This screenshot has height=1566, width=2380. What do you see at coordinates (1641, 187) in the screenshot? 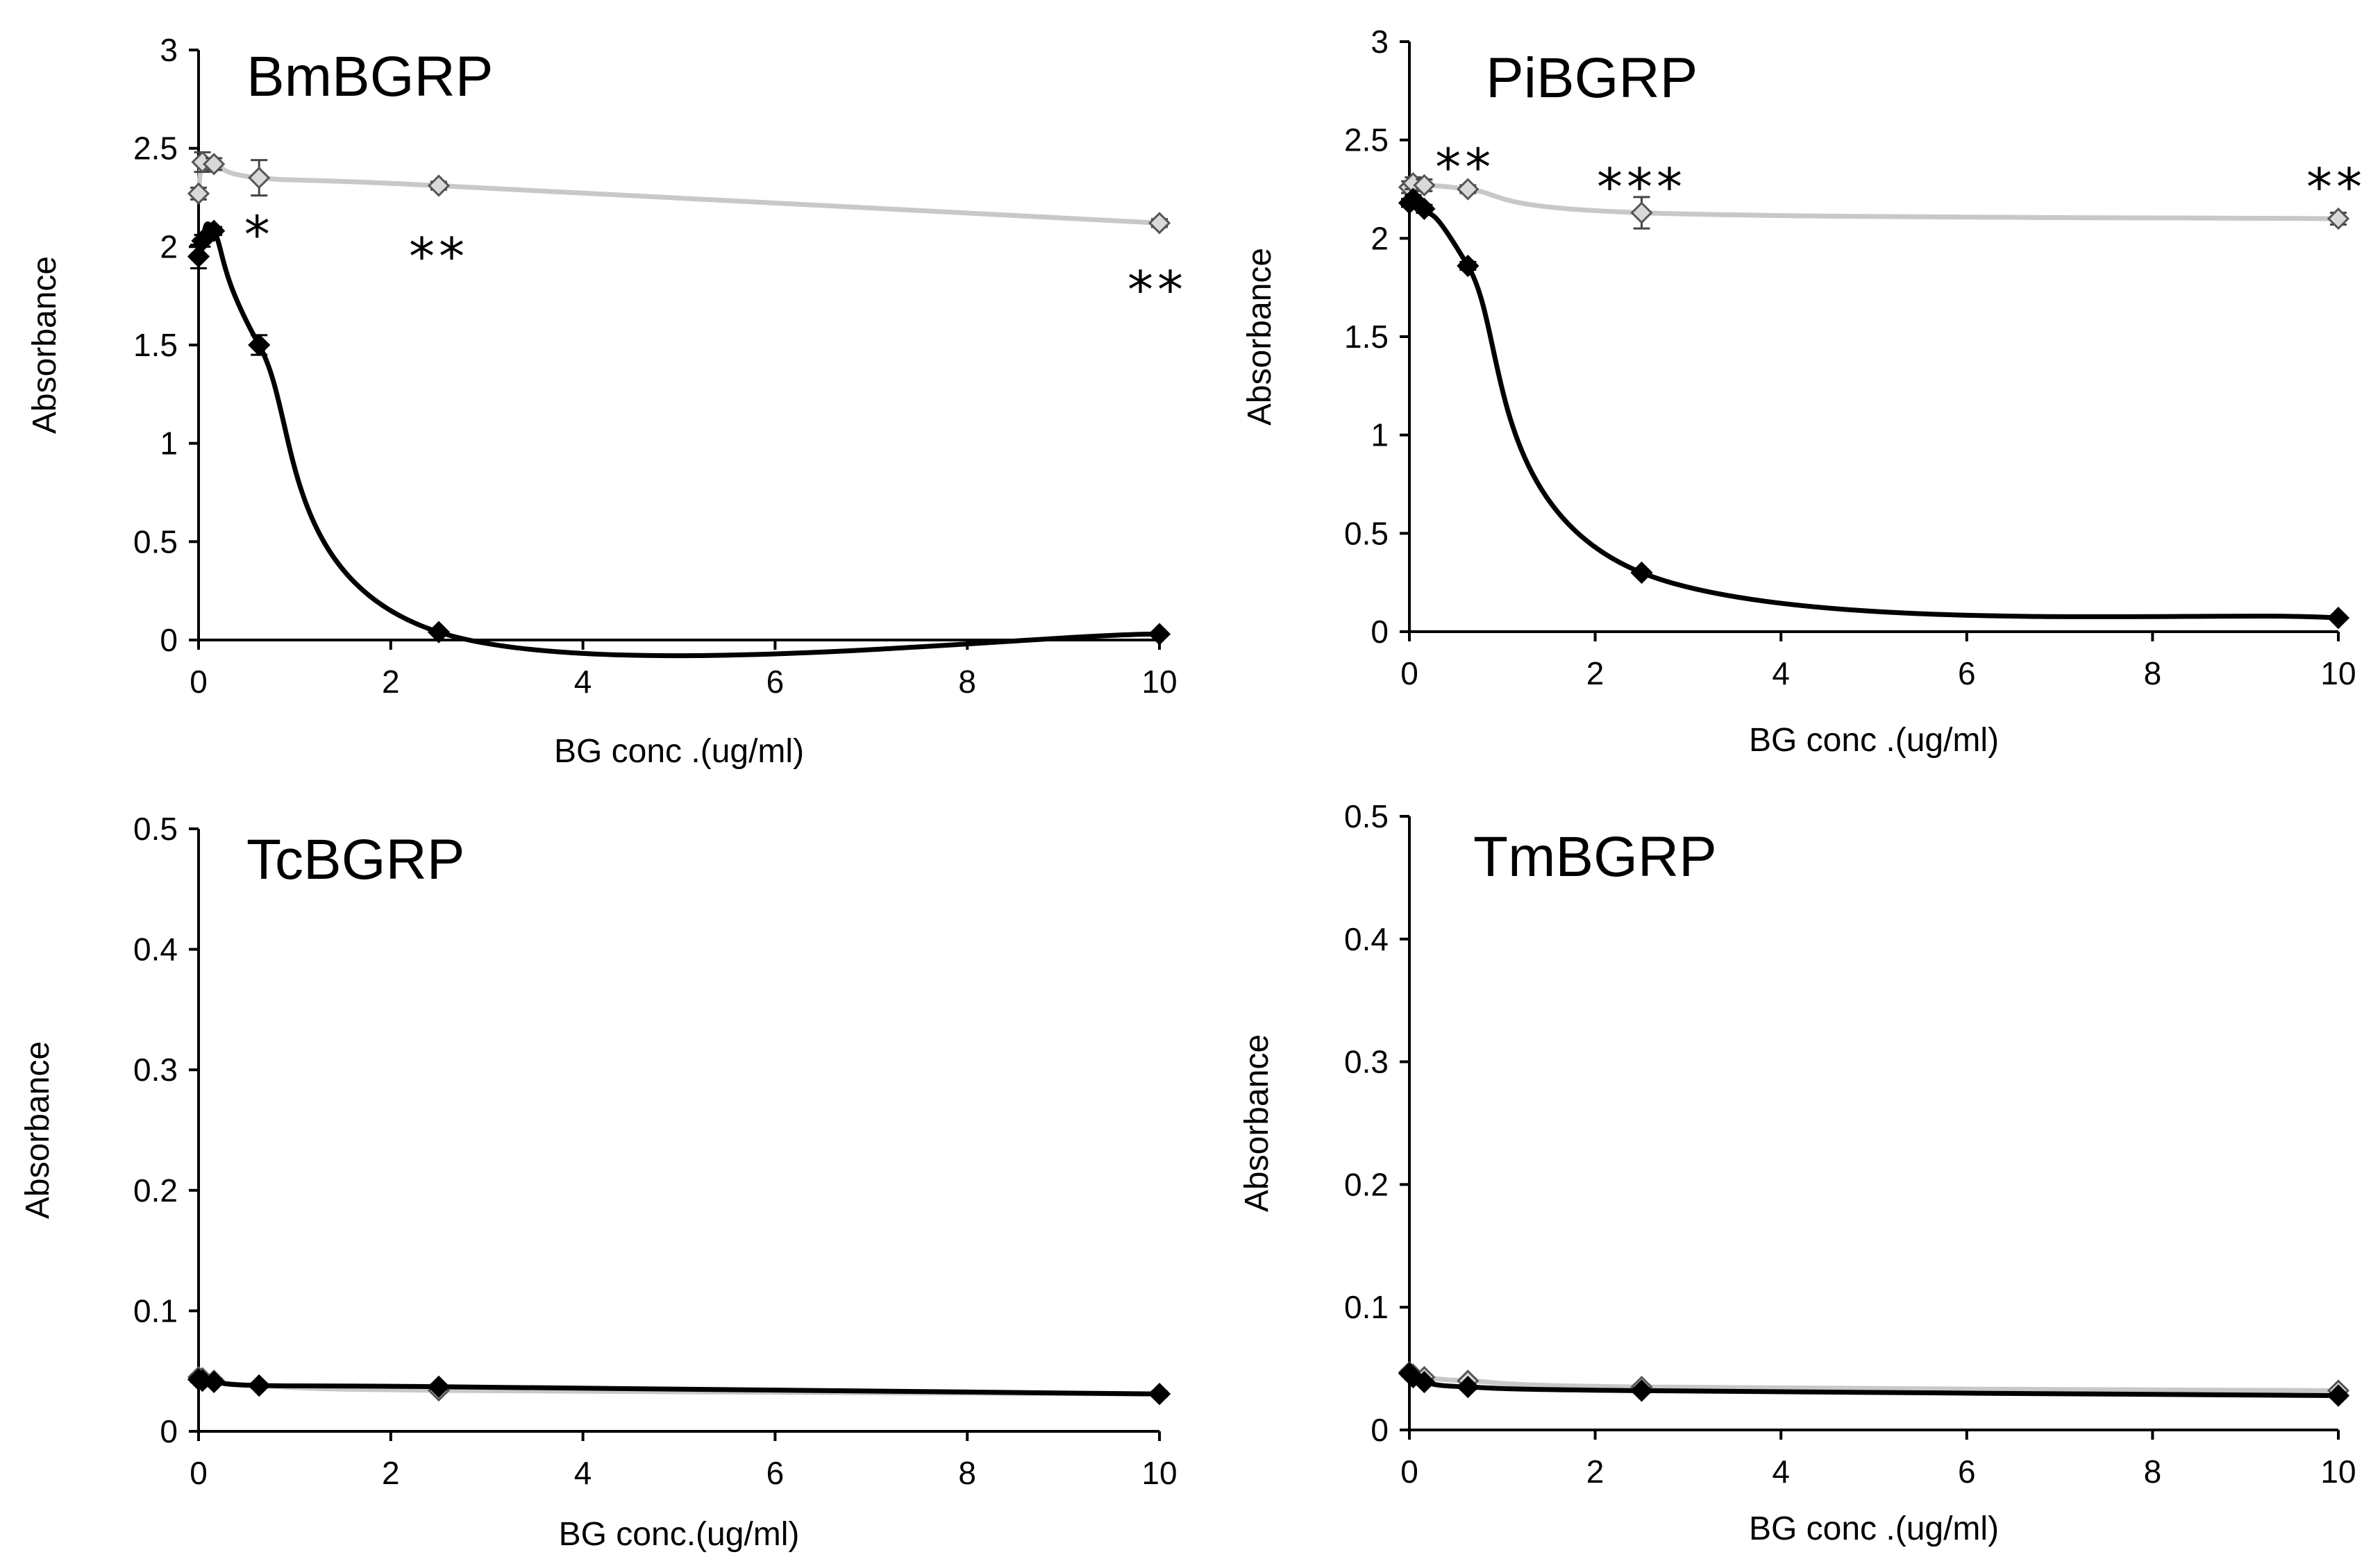
I see `significance-label: ***` at bounding box center [1641, 187].